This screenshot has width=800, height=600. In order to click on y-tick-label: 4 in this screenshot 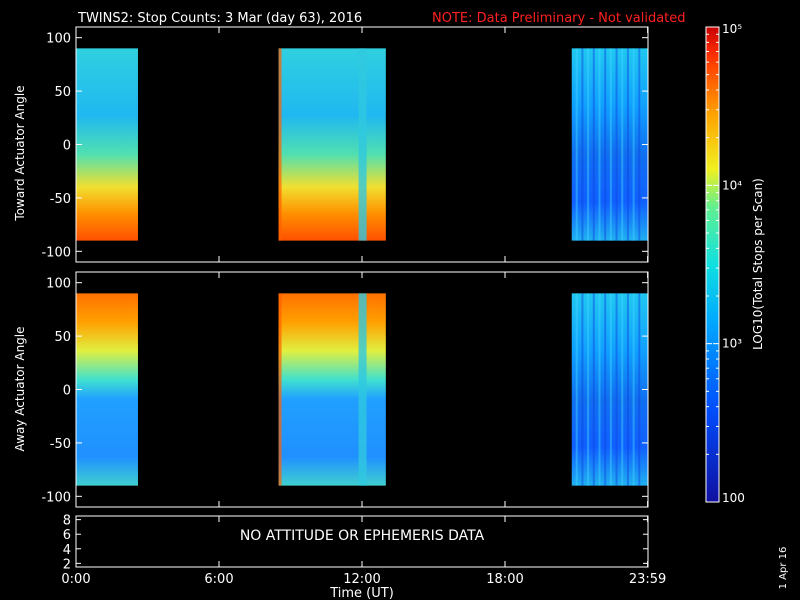, I will do `click(67, 550)`.